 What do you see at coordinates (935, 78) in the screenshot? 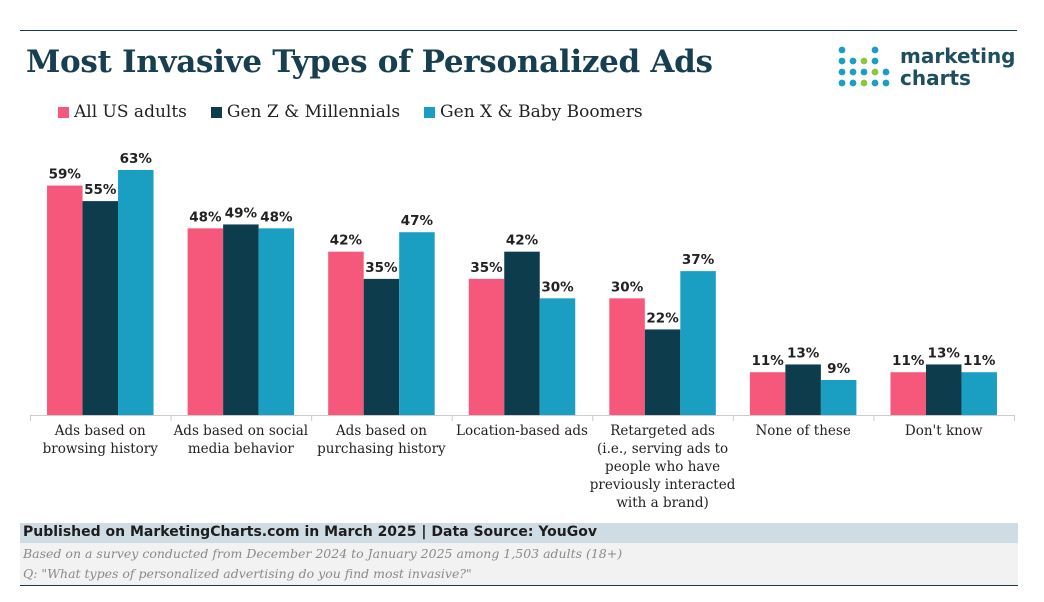
I see `logo-line-2: charts` at bounding box center [935, 78].